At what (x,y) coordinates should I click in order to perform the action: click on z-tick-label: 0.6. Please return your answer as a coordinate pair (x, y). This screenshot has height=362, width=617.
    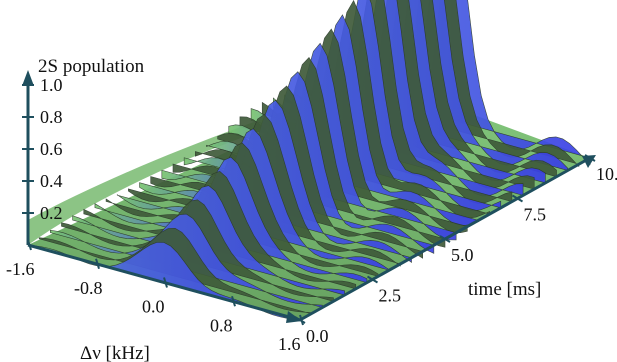
    Looking at the image, I should click on (51, 149).